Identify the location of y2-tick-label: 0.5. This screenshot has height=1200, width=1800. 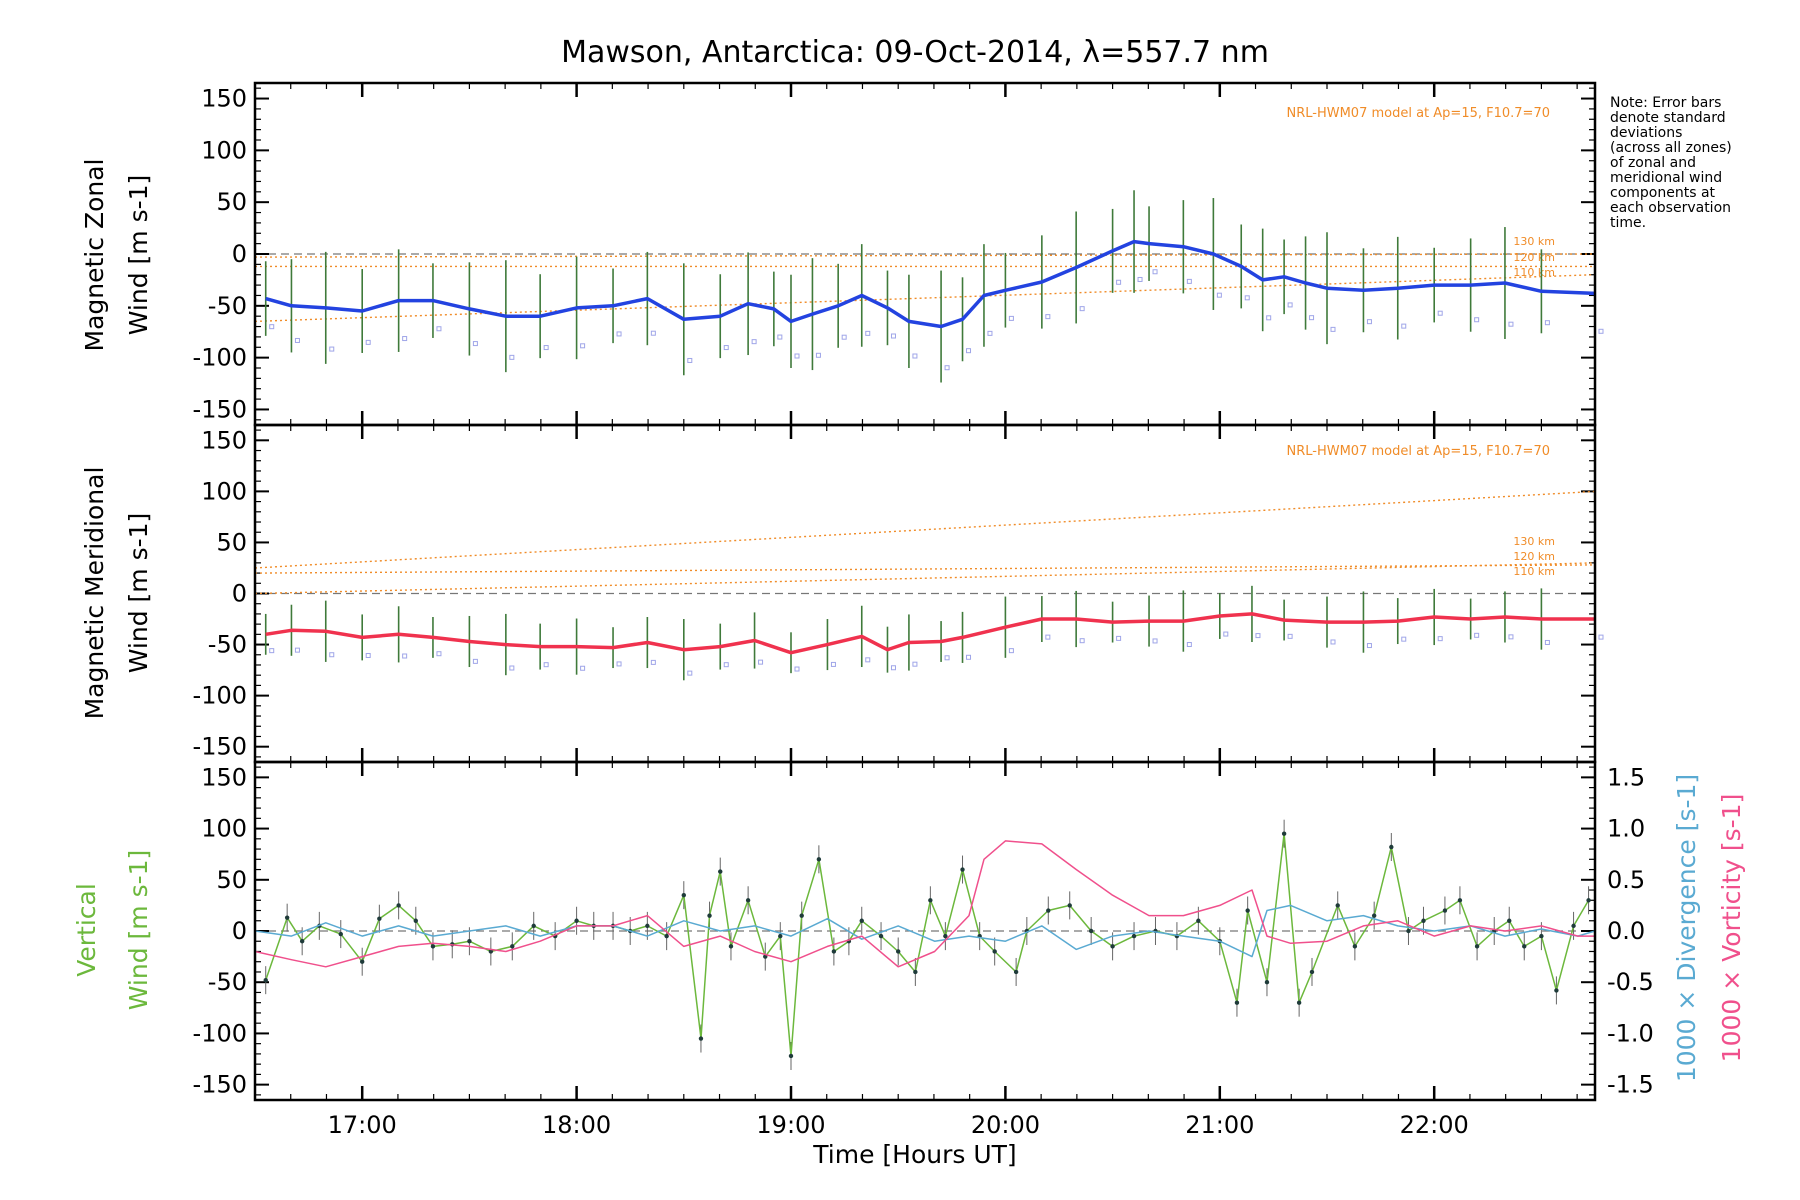
(1626, 880).